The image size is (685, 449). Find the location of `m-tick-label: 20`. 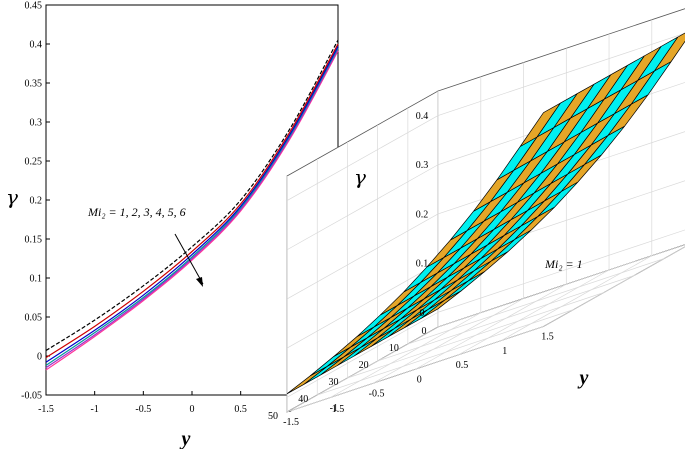

m-tick-label: 20 is located at coordinates (364, 365).